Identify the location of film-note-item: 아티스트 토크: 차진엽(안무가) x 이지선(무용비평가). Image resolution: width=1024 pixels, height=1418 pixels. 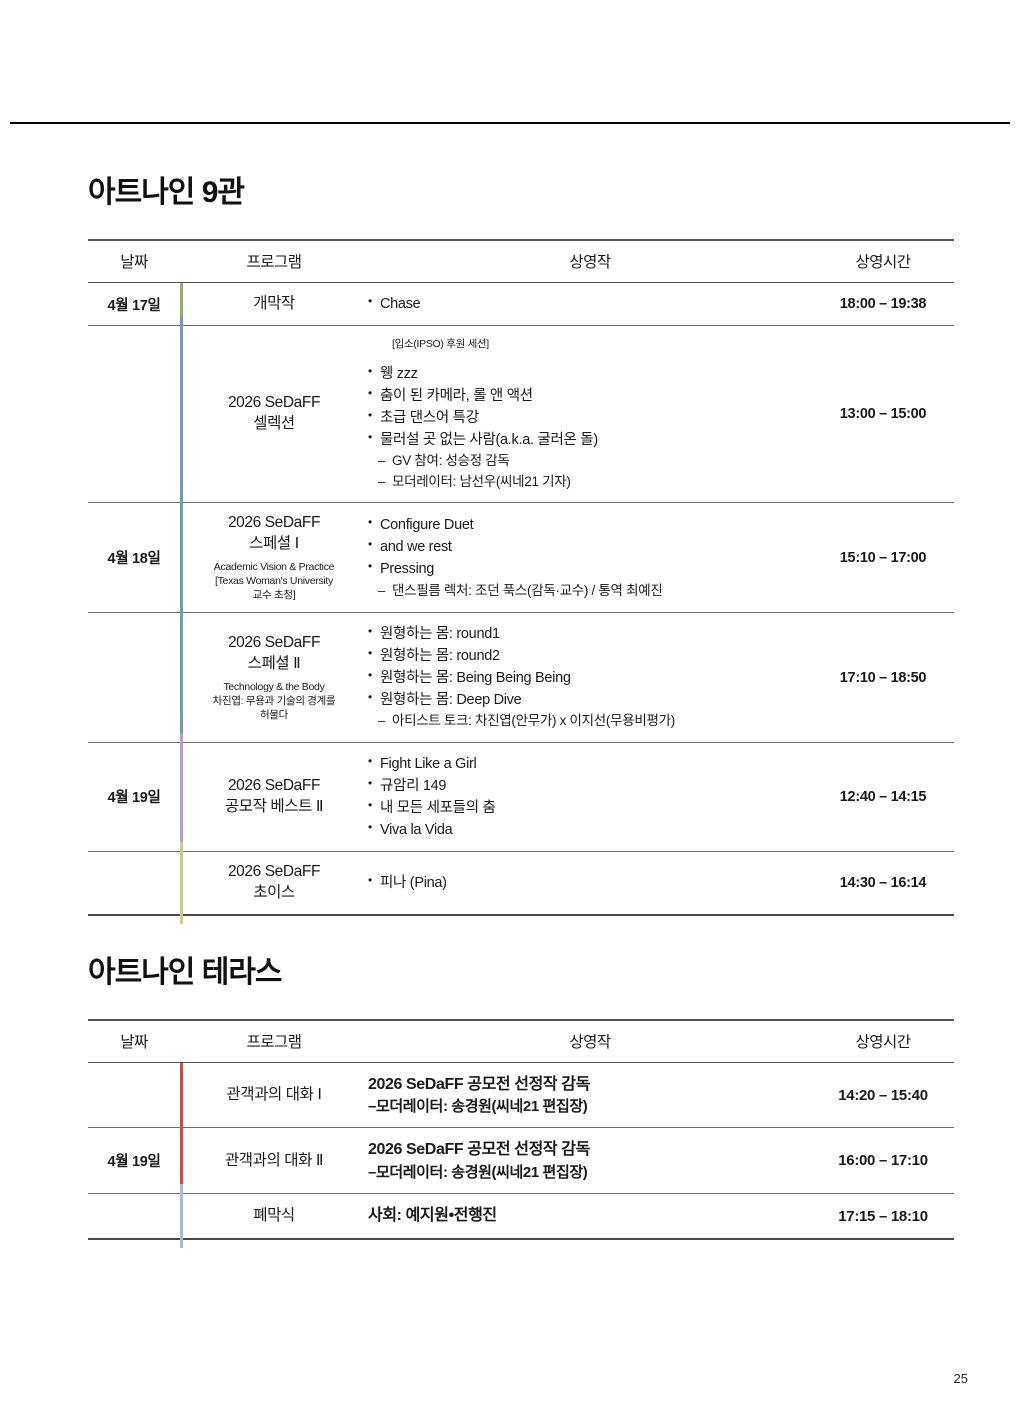
(590, 721).